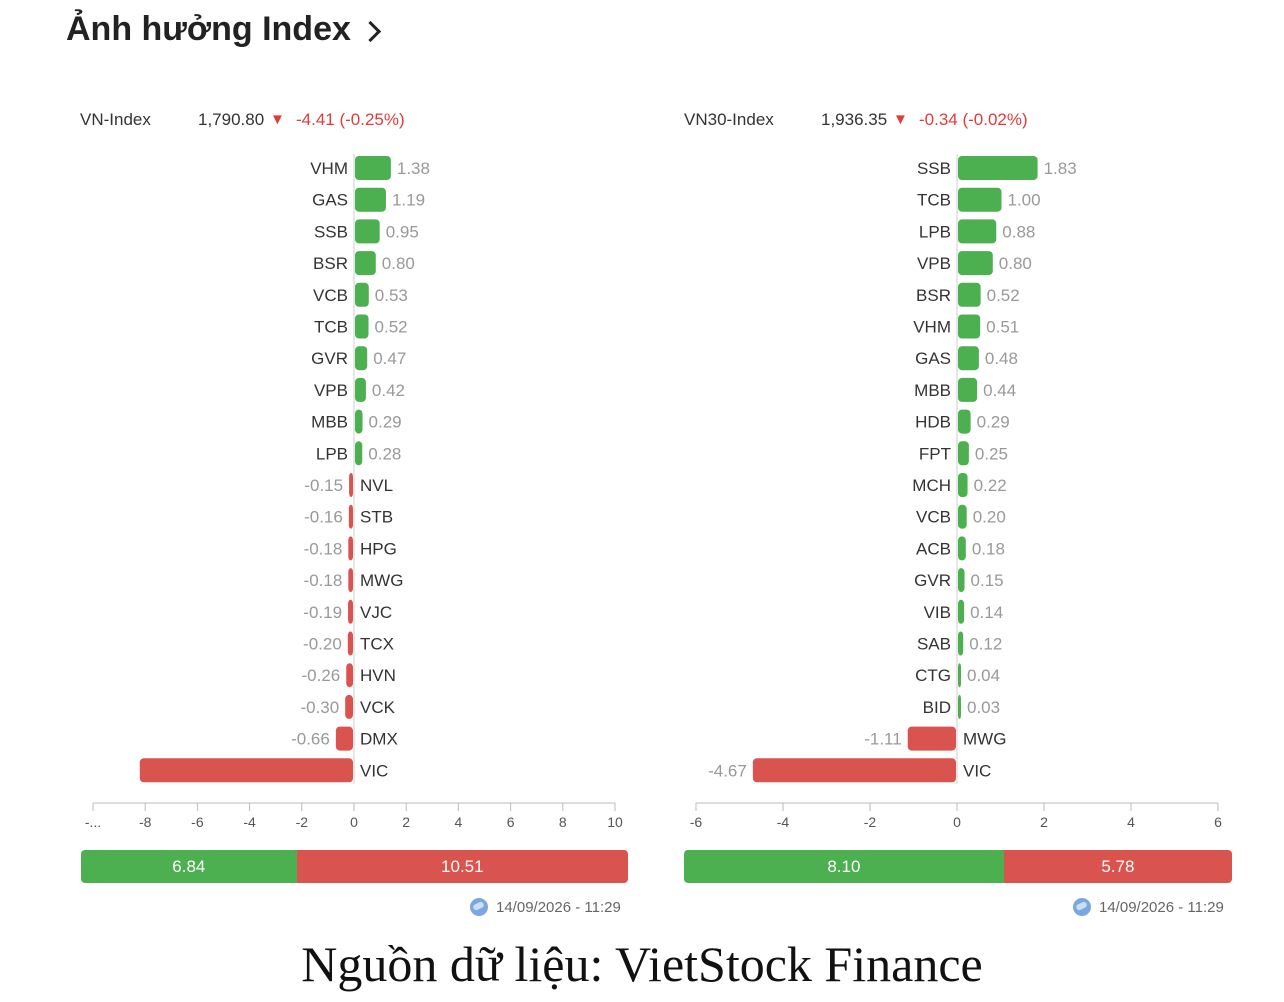 Image resolution: width=1284 pixels, height=1002 pixels. I want to click on bar-stb, so click(350, 516).